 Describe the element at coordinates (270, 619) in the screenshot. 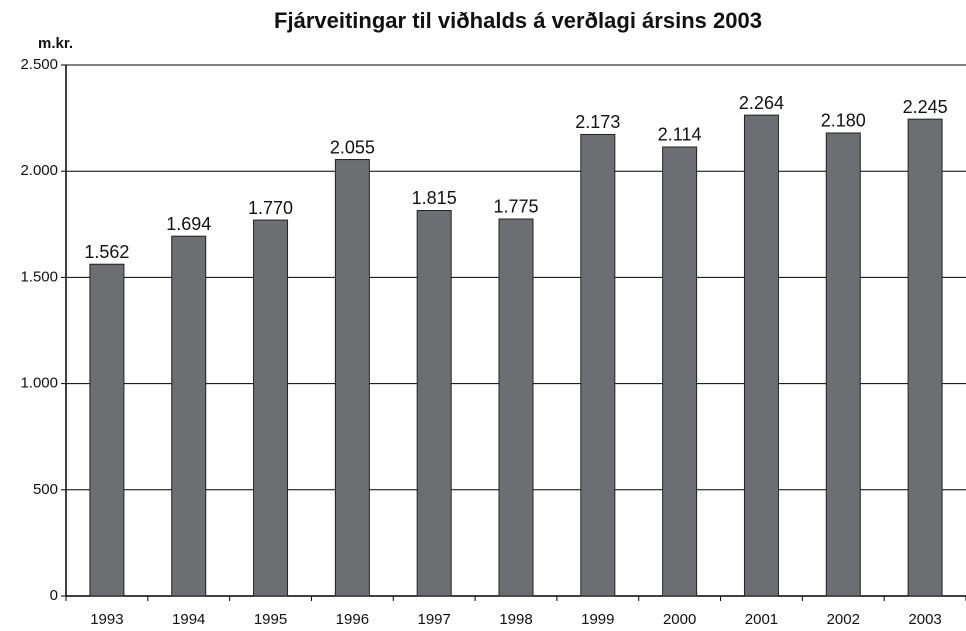

I see `x-tick-label: 1995` at that location.